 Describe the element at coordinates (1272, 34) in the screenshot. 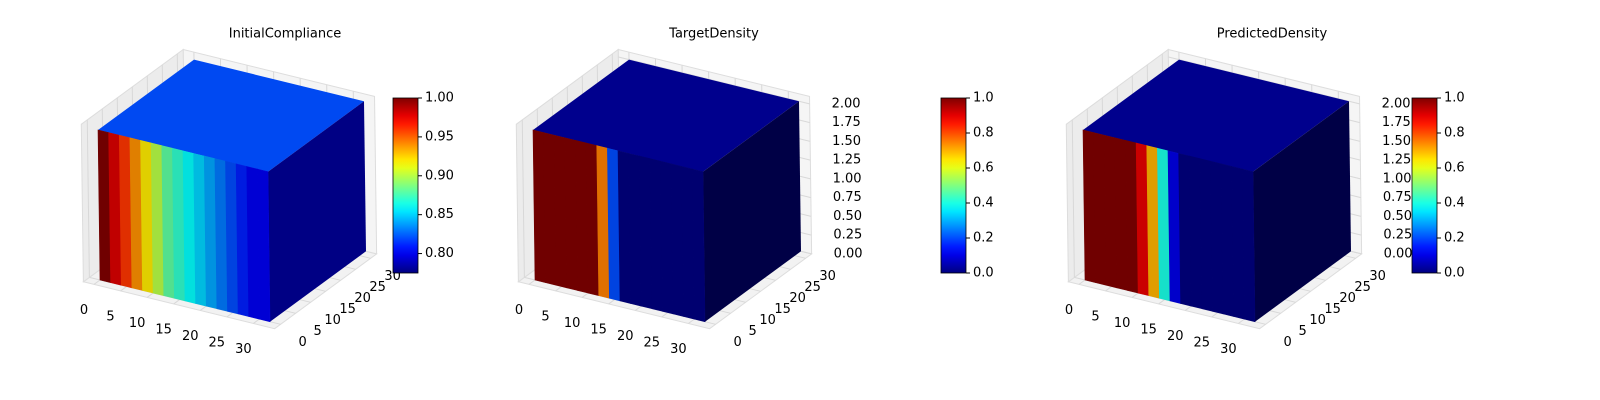

I see `panel-title: PredictedDensity` at that location.